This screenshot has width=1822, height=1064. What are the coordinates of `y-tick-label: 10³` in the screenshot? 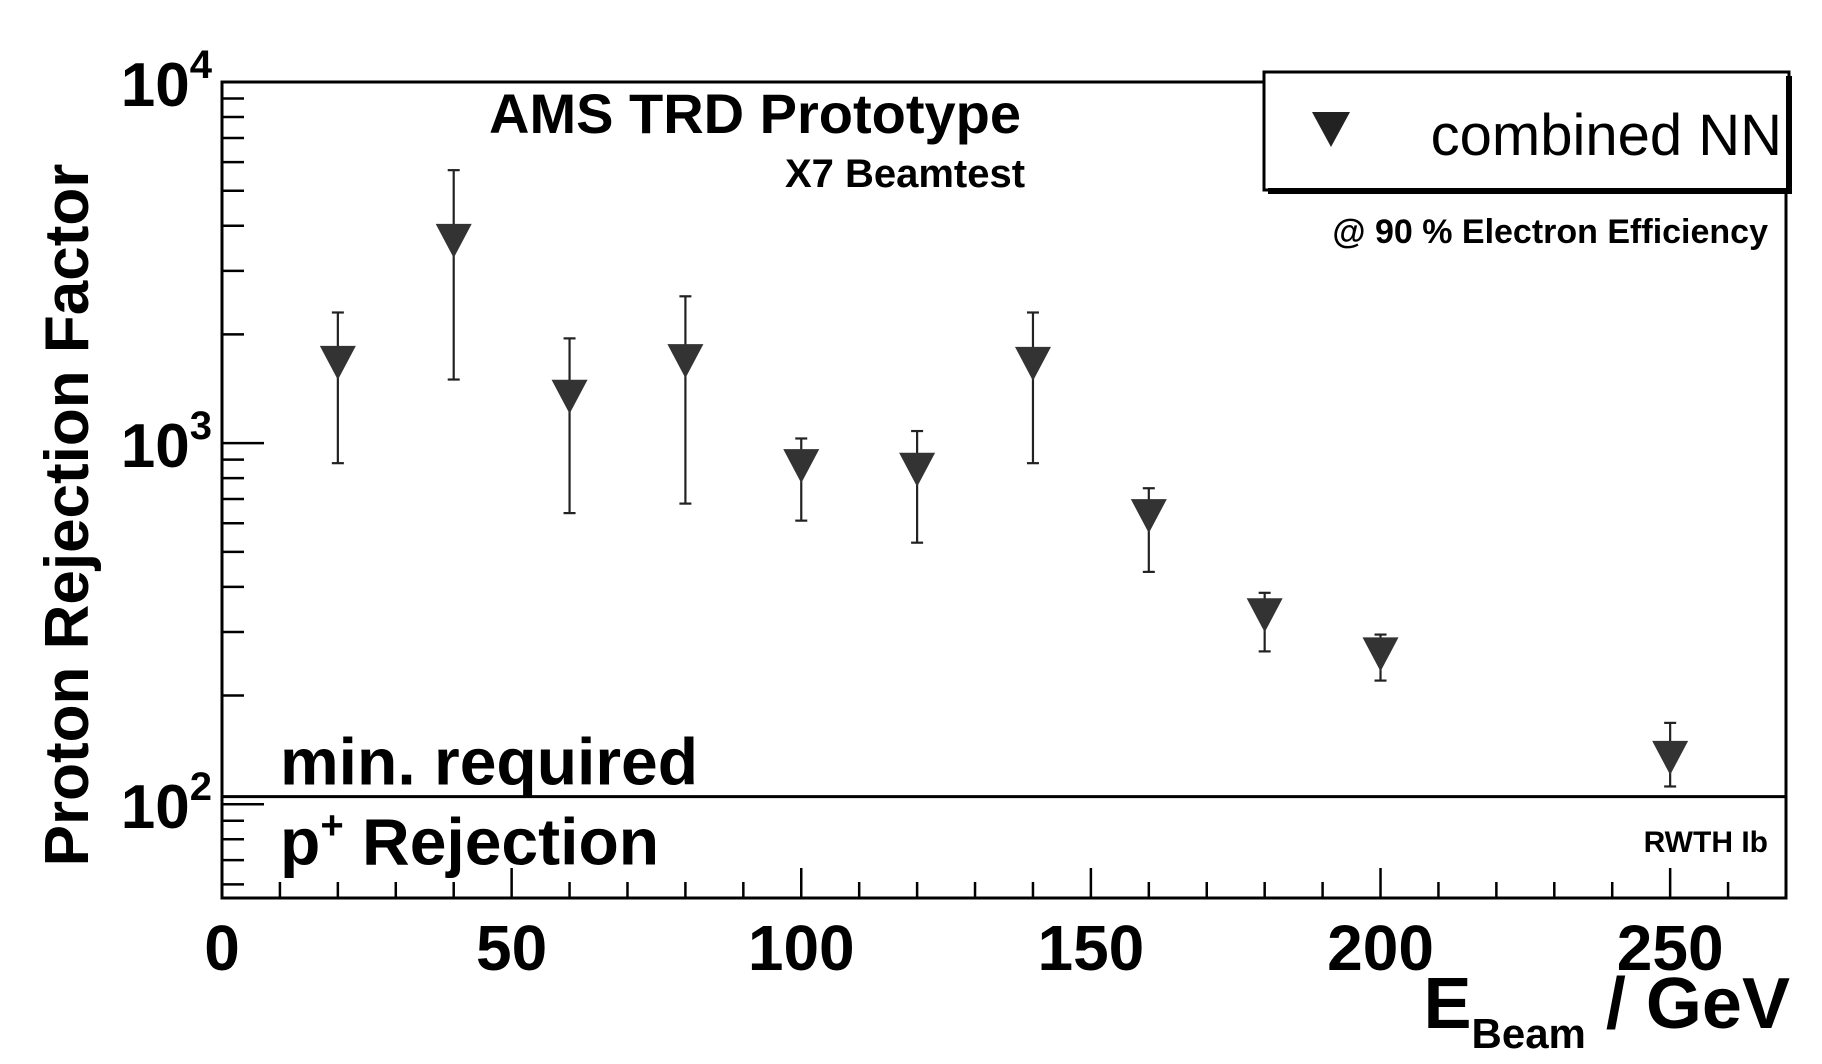 It's located at (166, 442).